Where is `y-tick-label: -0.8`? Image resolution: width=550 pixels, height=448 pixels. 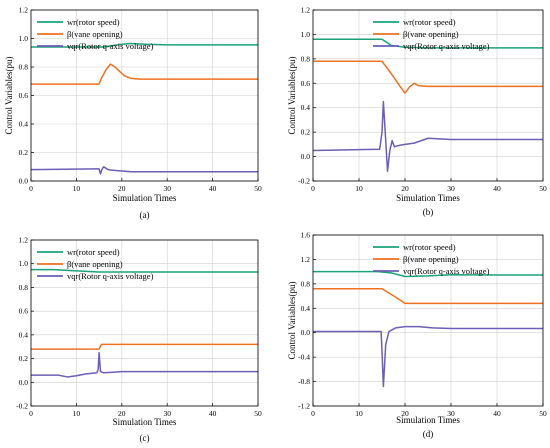 y-tick-label: -0.8 is located at coordinates (304, 381).